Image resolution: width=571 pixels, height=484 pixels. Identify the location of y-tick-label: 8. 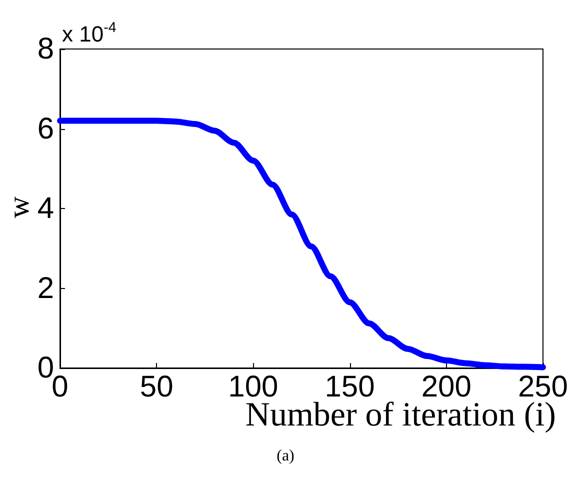
(45, 49).